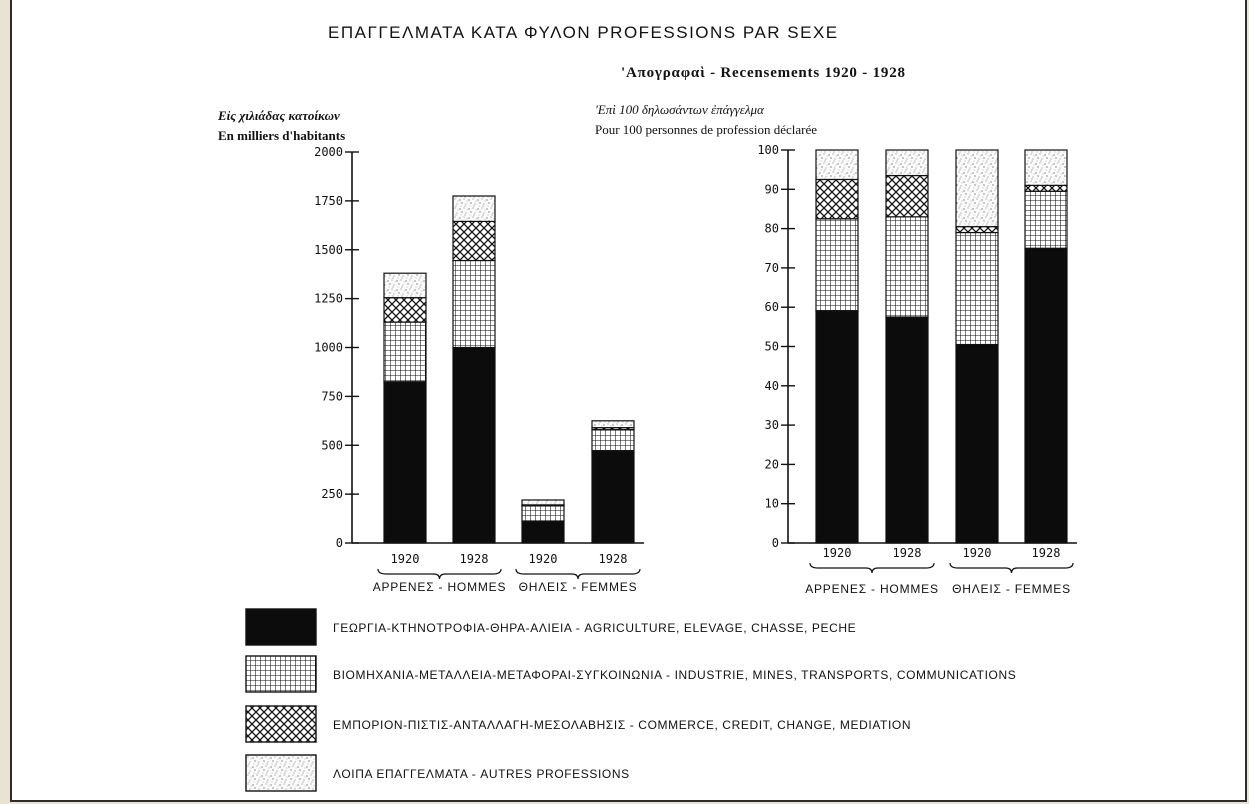 The image size is (1249, 804). I want to click on chart1-ylabel-greek: Εἰς χιλιάδας κατοίκων, so click(278, 115).